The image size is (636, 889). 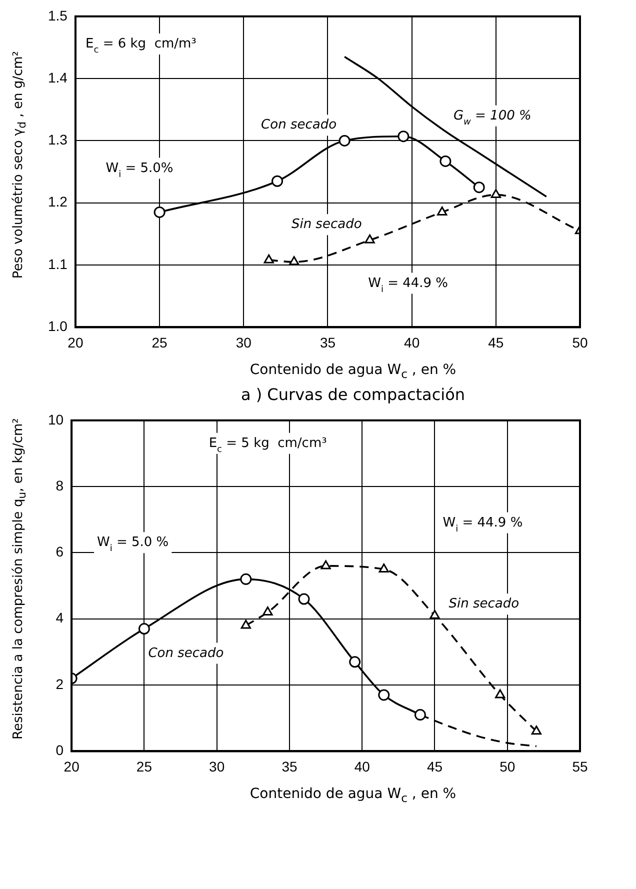 I want to click on text: a ) Curvas de compactación, so click(x=353, y=394).